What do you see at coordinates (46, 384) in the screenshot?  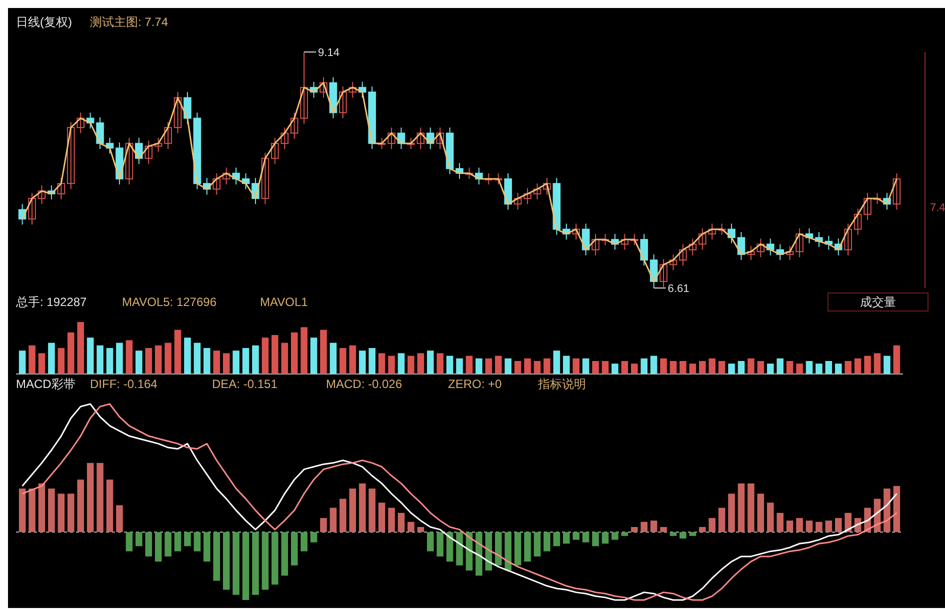 I see `chart-title: MACD彩带` at bounding box center [46, 384].